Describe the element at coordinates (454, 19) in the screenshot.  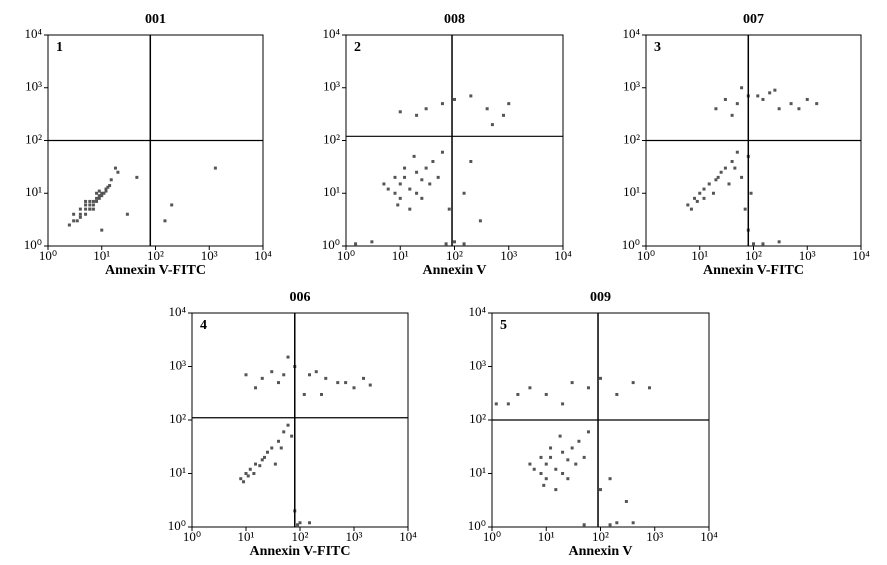
I see `chart-title: 008` at that location.